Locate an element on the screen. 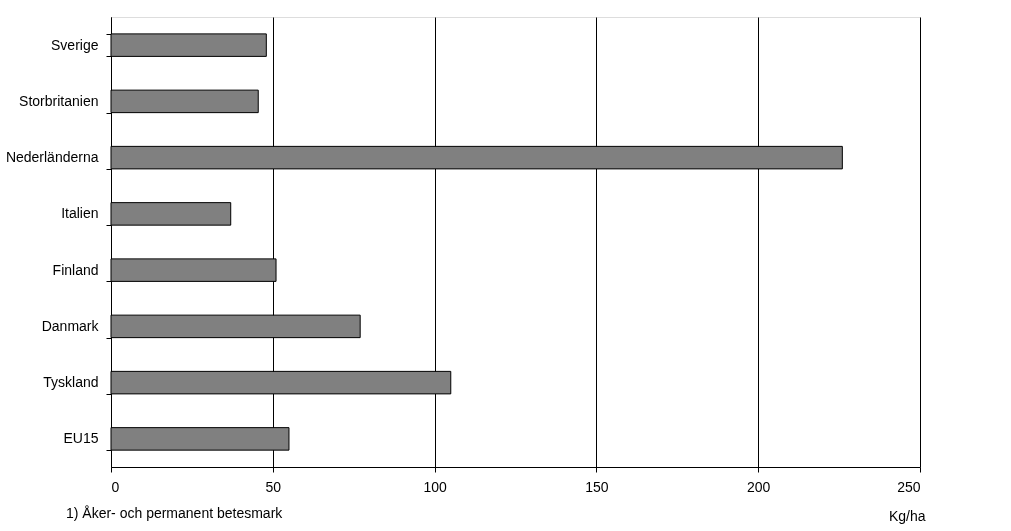 The width and height of the screenshot is (1011, 531). y-tick-label: Finland is located at coordinates (75, 269).